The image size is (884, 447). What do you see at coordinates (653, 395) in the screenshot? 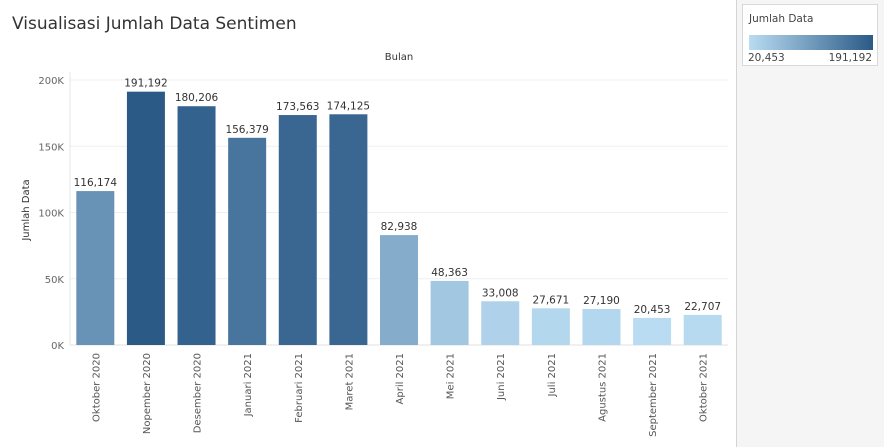
I see `x-tick-label: September 2021` at bounding box center [653, 395].